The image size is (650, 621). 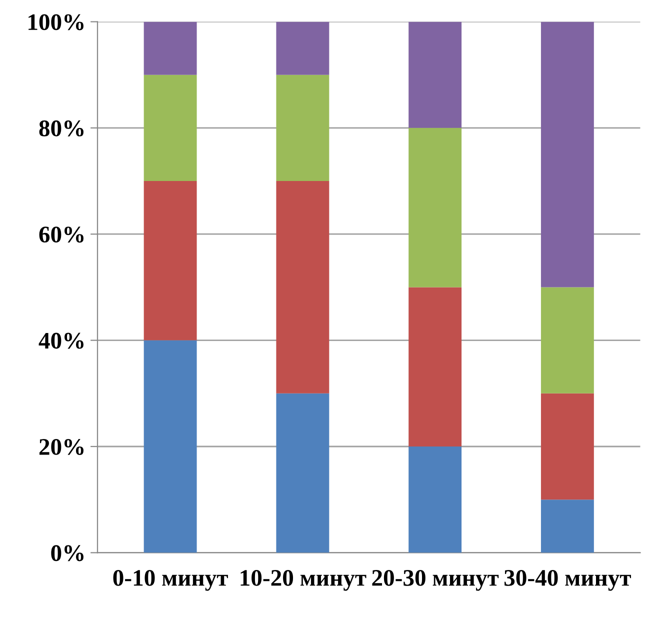 What do you see at coordinates (61, 446) in the screenshot?
I see `y-tick-label: 20%` at bounding box center [61, 446].